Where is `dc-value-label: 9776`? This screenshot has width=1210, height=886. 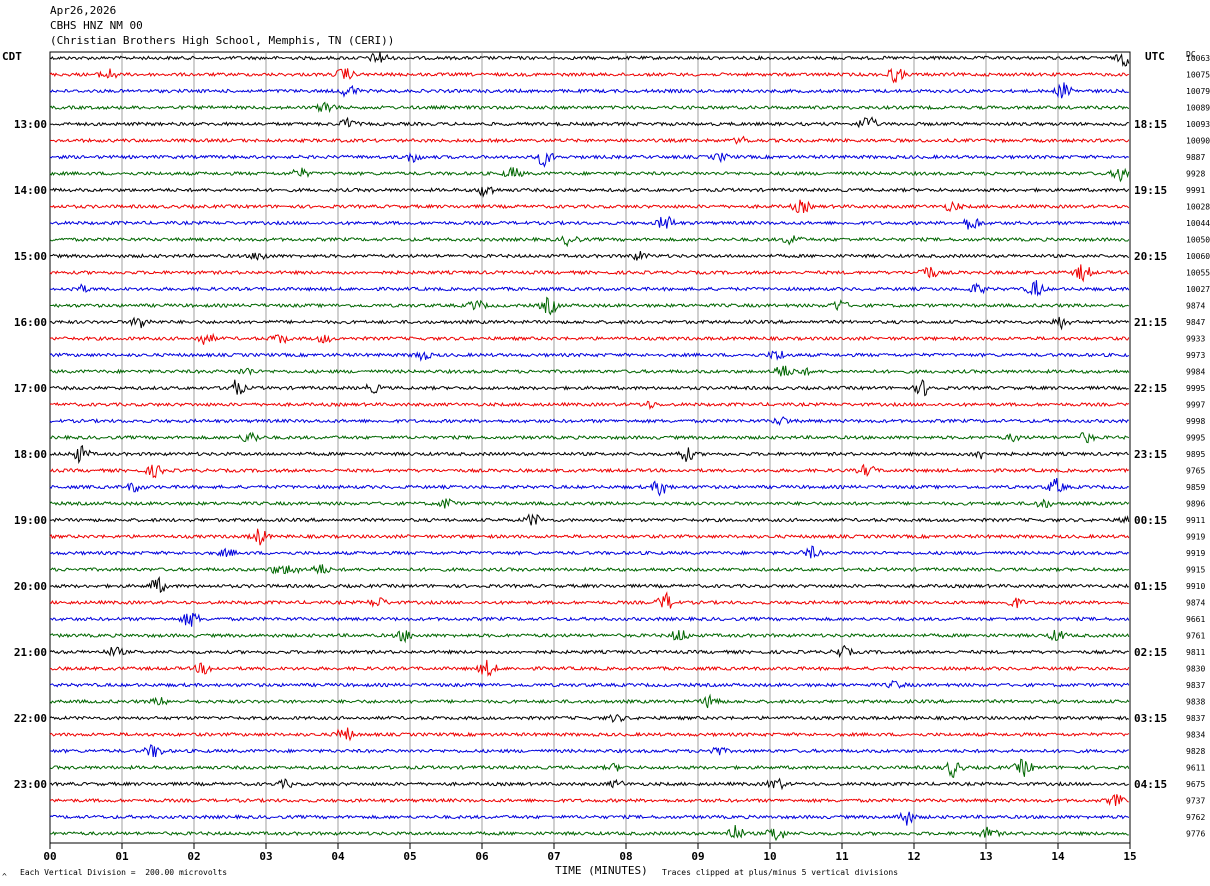
dc-value-label: 9776 is located at coordinates (1195, 834).